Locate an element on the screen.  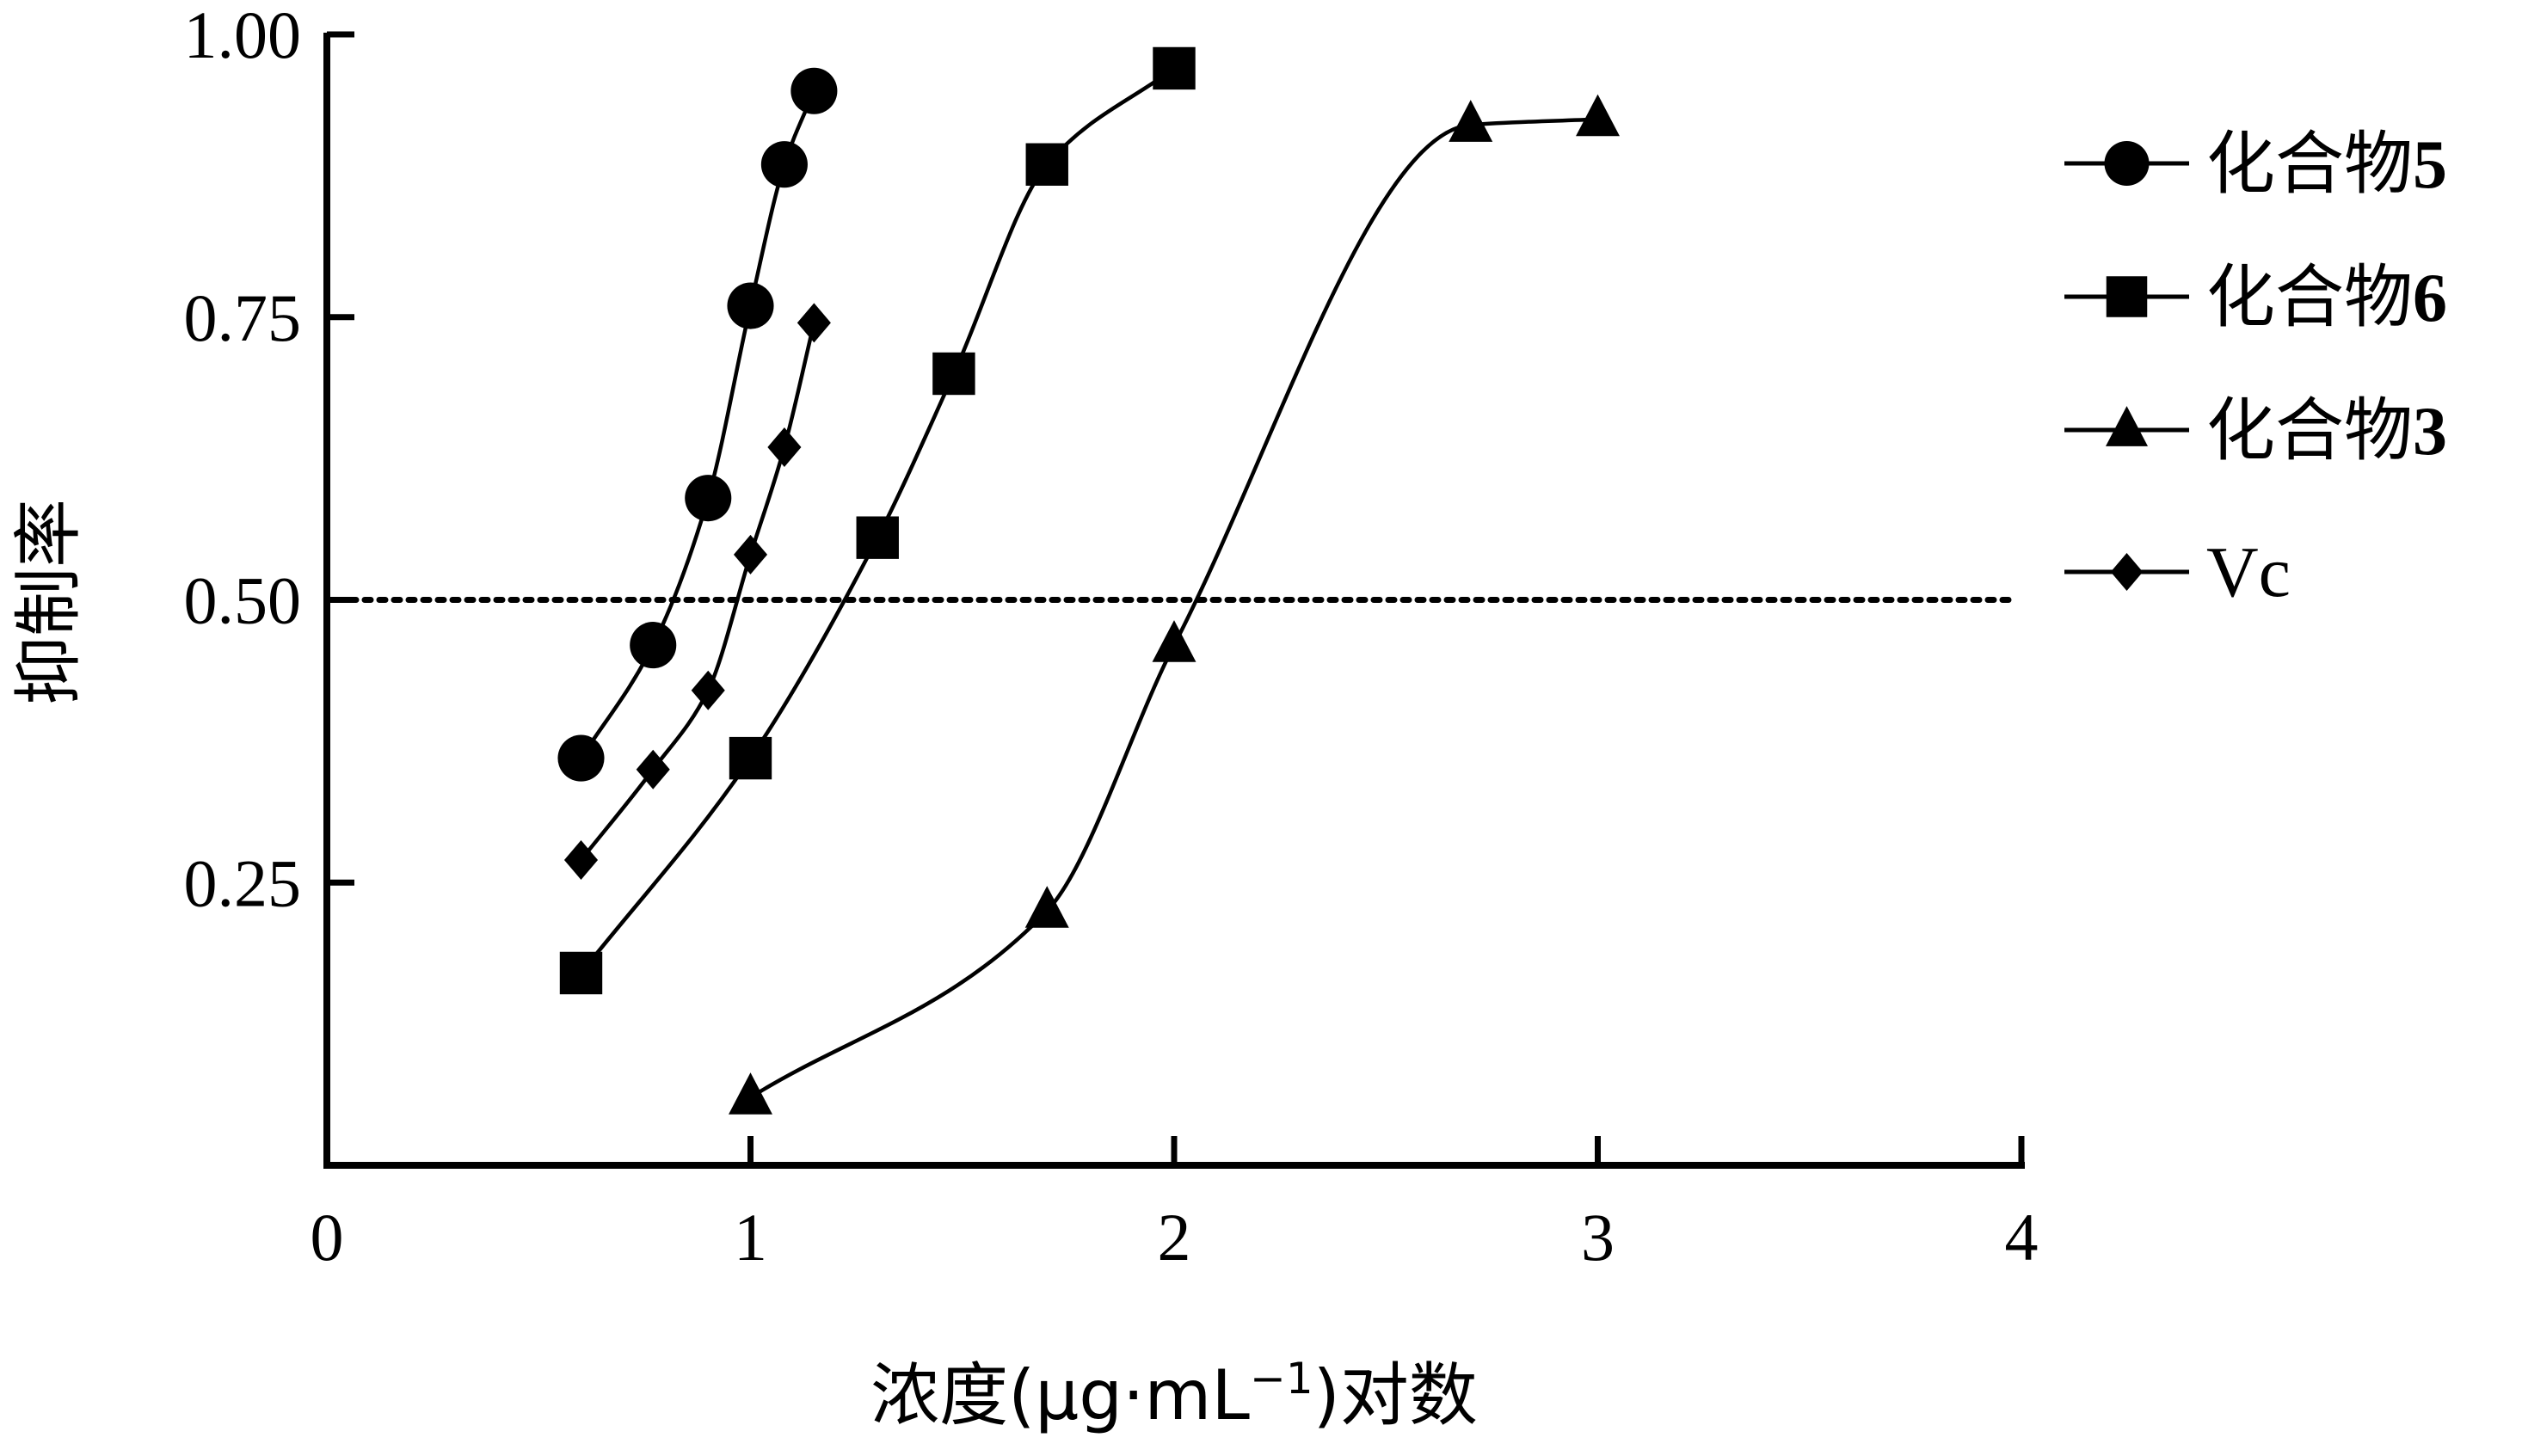
legend-label-1: 化合物6 is located at coordinates (2326, 297).